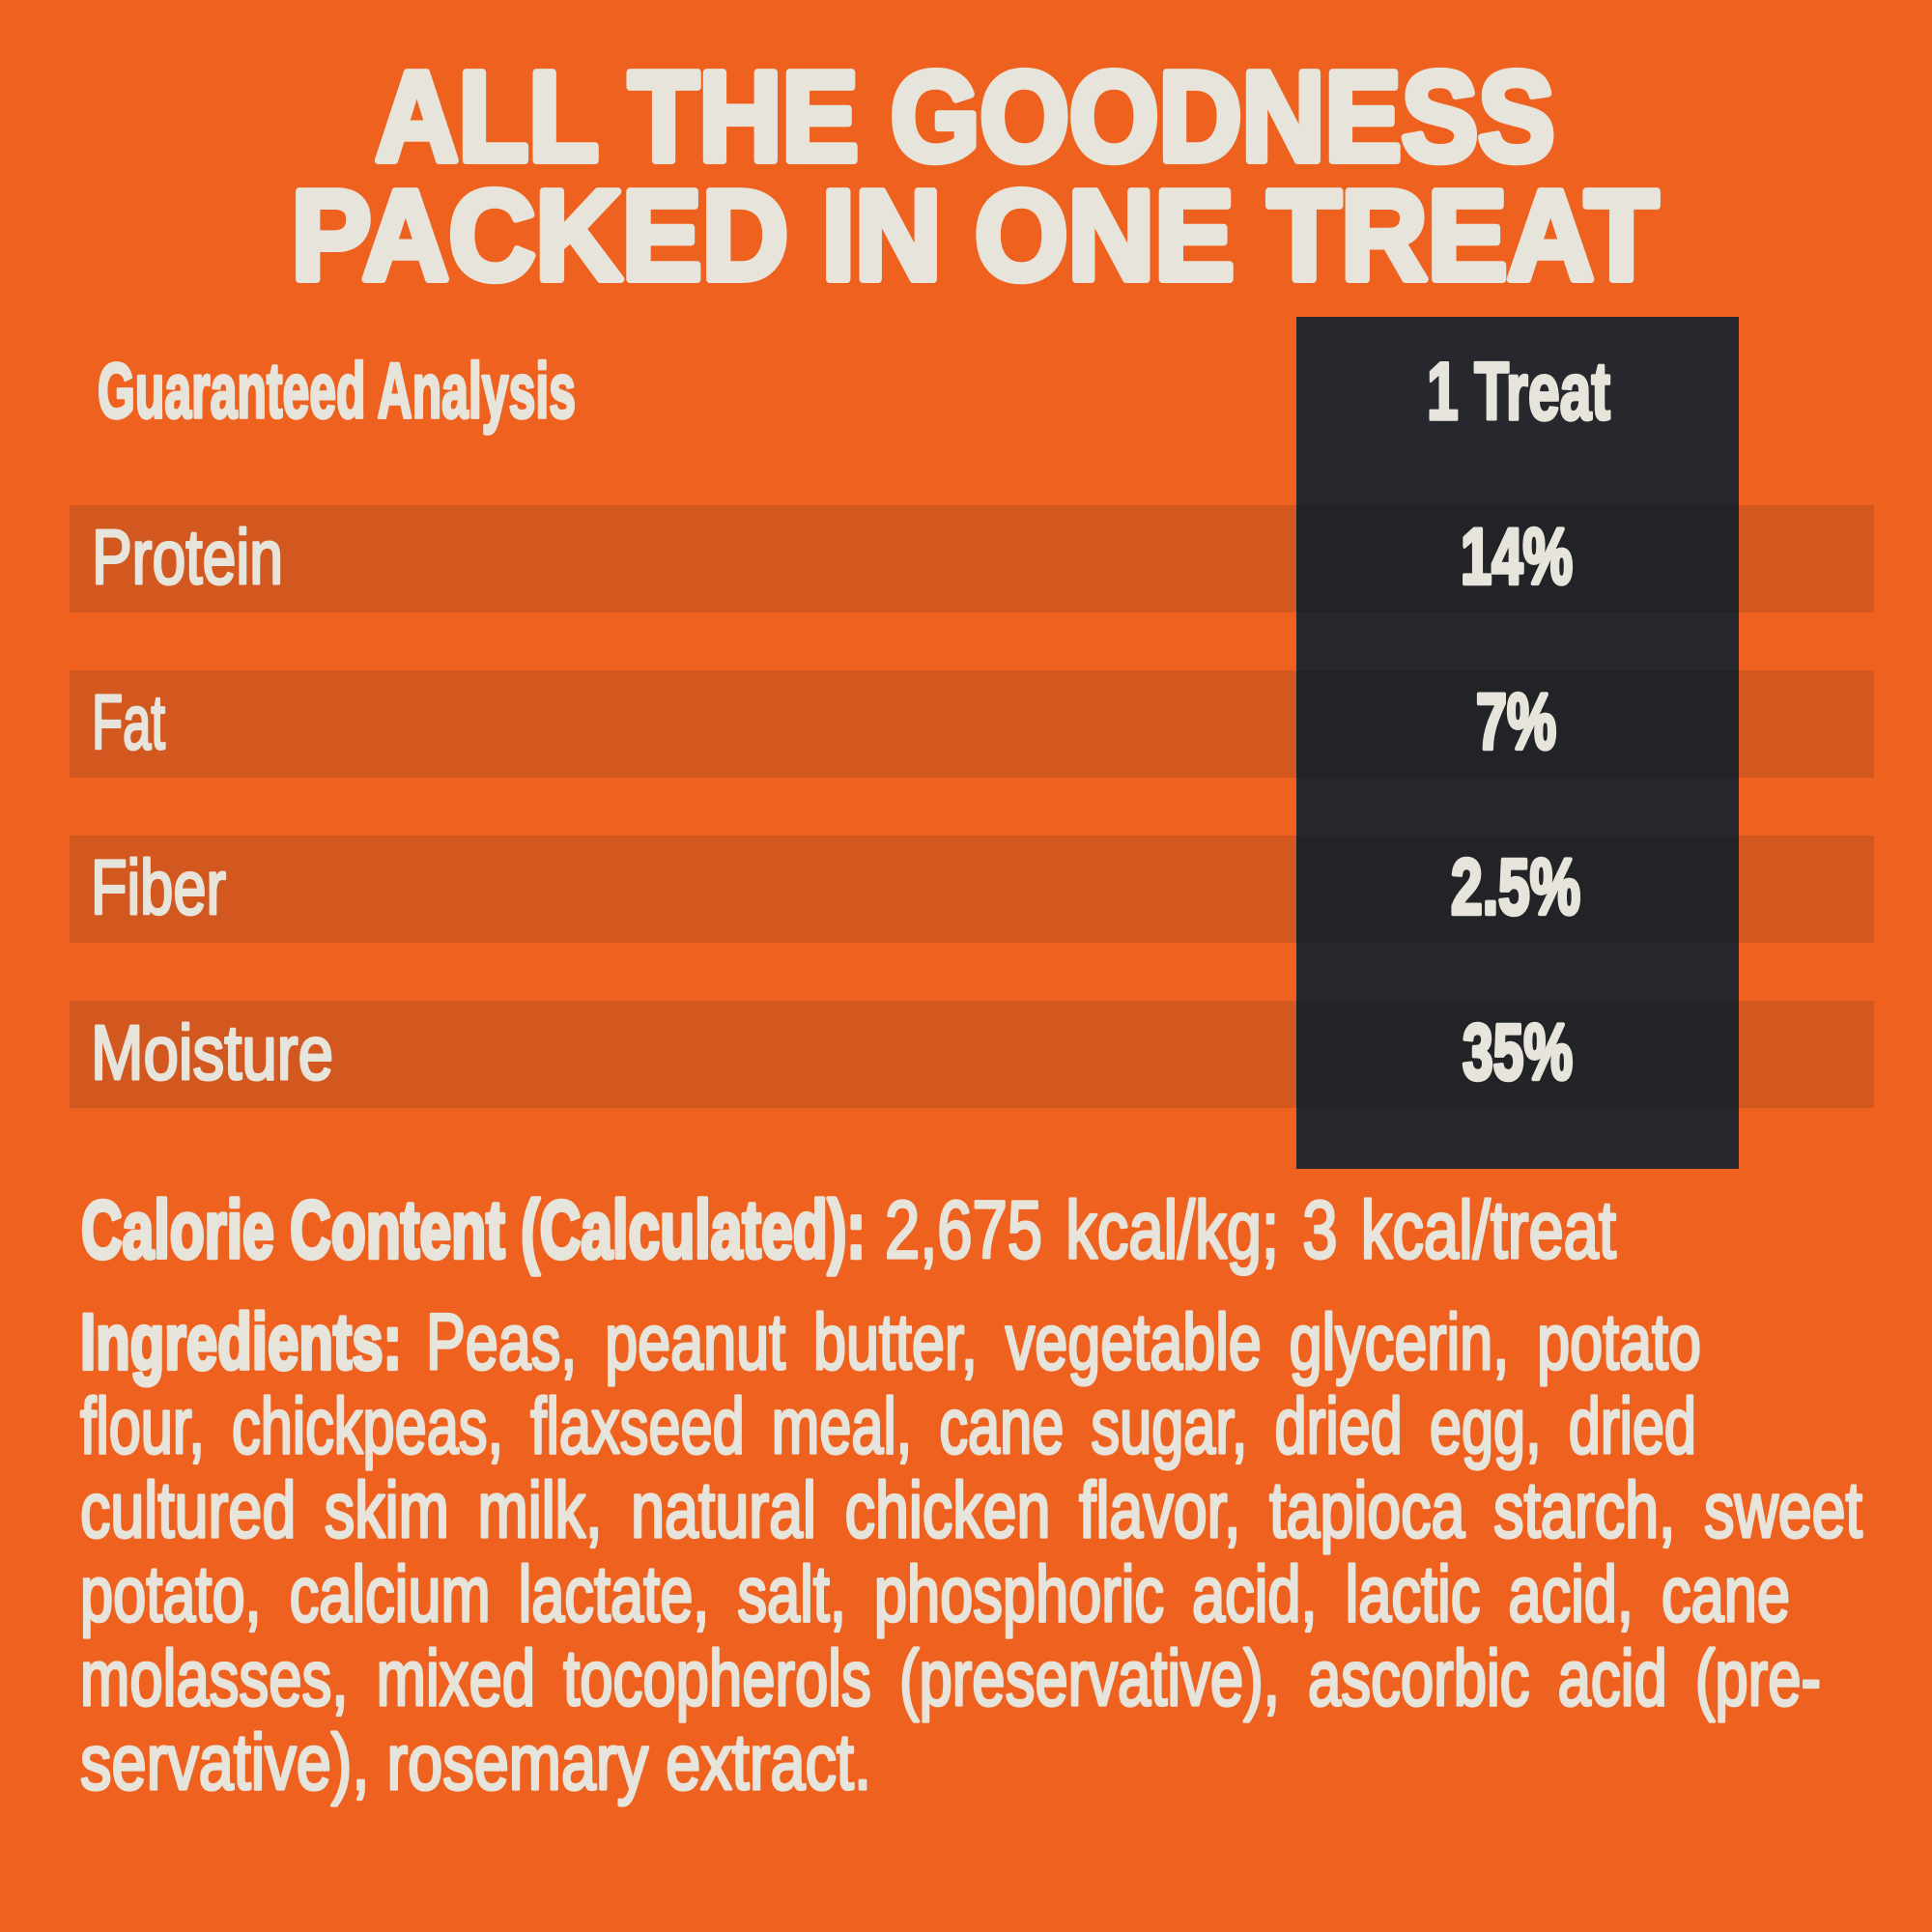 The height and width of the screenshot is (1932, 1932). Describe the element at coordinates (965, 116) in the screenshot. I see `svg-text: ALL THE GOODNESS` at that location.